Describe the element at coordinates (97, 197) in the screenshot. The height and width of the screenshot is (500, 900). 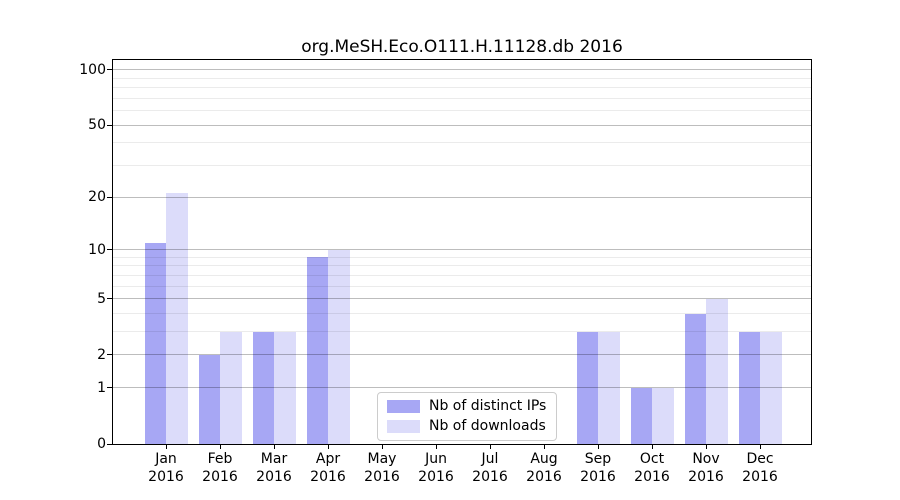
I see `y-tick-label: 20` at that location.